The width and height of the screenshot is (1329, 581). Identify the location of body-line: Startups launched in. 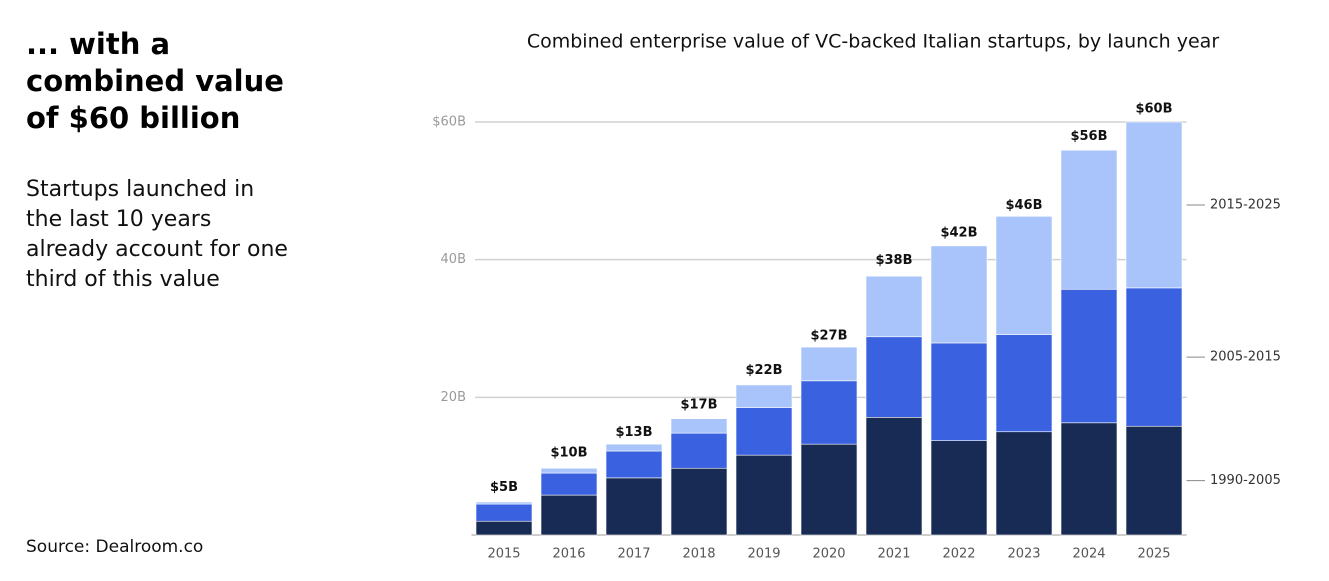
(140, 189).